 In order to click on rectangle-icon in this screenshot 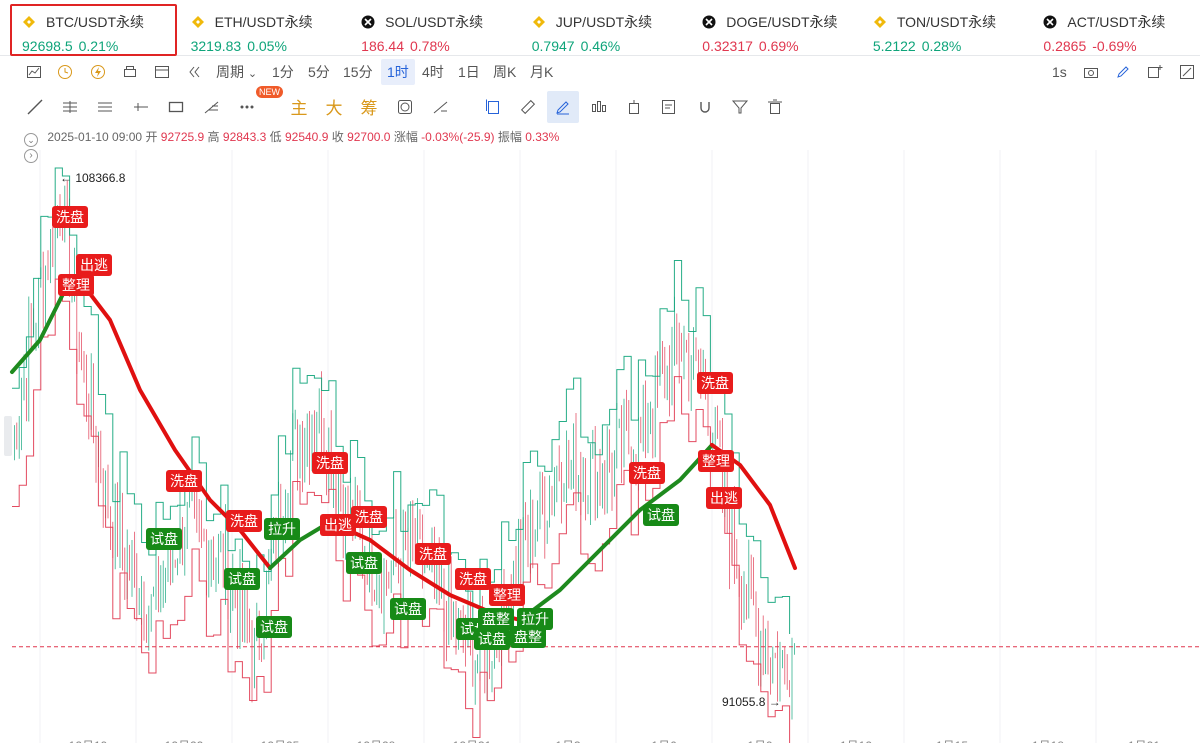, I will do `click(176, 107)`.